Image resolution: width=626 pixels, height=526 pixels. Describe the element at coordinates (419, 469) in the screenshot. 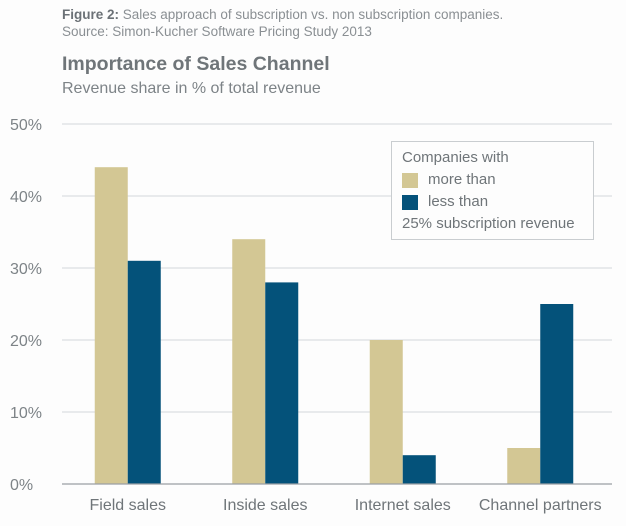

I see `bar-less-than-internet-sales` at that location.